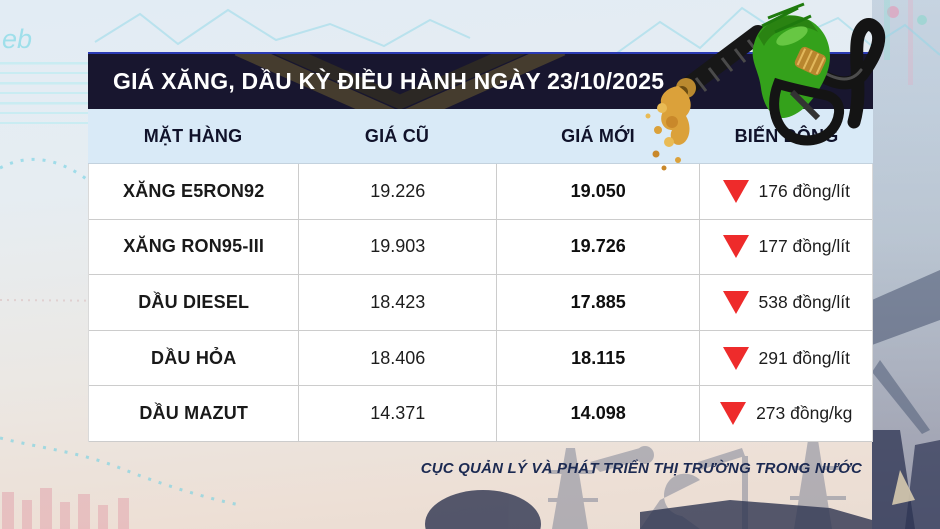 The image size is (940, 529). I want to click on product-name-cell: XĂNG RON95-III, so click(194, 246).